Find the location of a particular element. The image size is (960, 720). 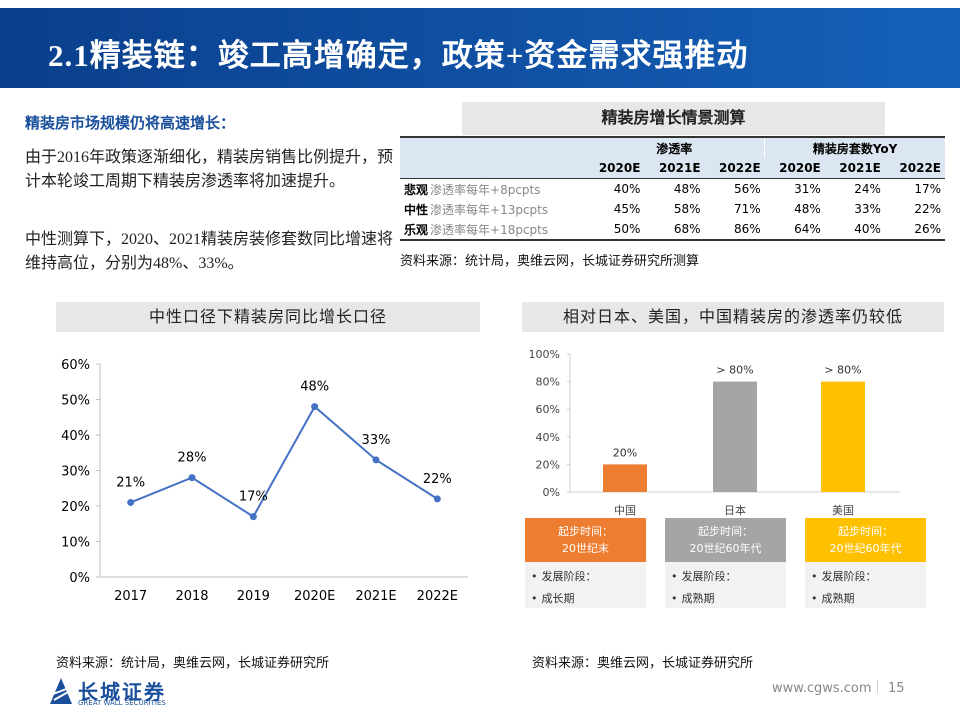

card-item-text: 成长期 is located at coordinates (558, 598).